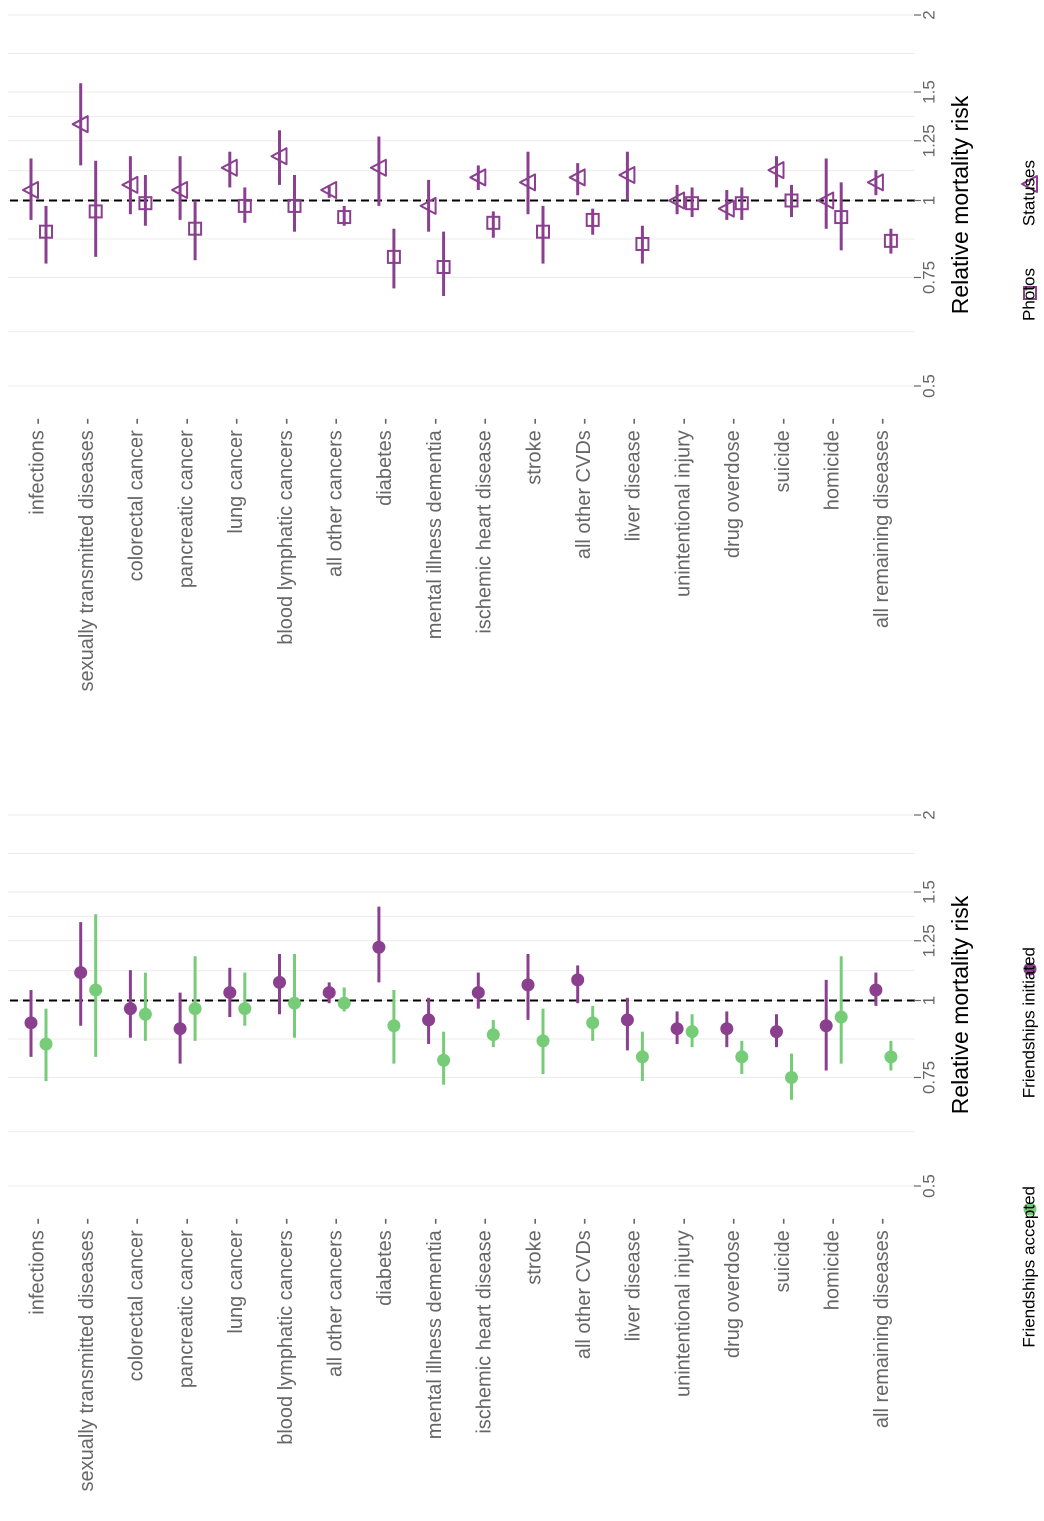 Image resolution: width=1044 pixels, height=1521 pixels. I want to click on category-label: homicide -, so click(832, 464).